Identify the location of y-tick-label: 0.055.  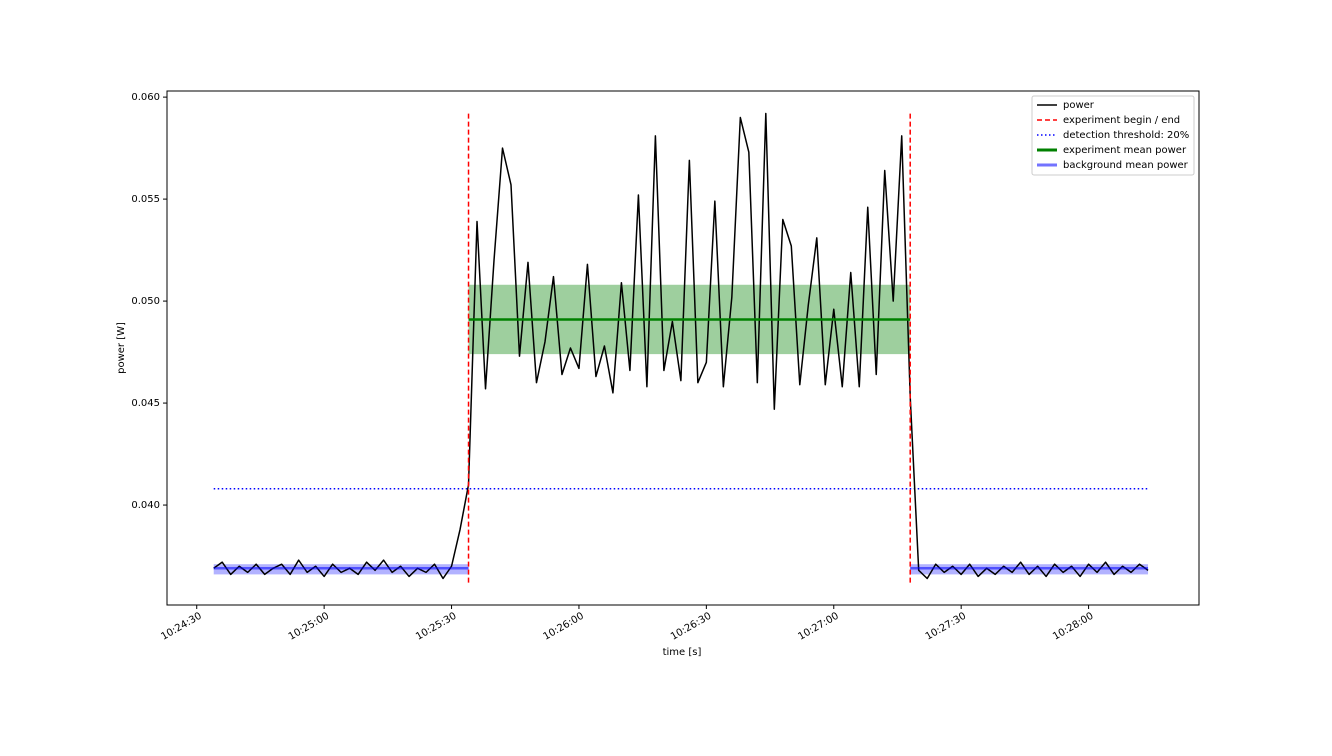
(145, 199).